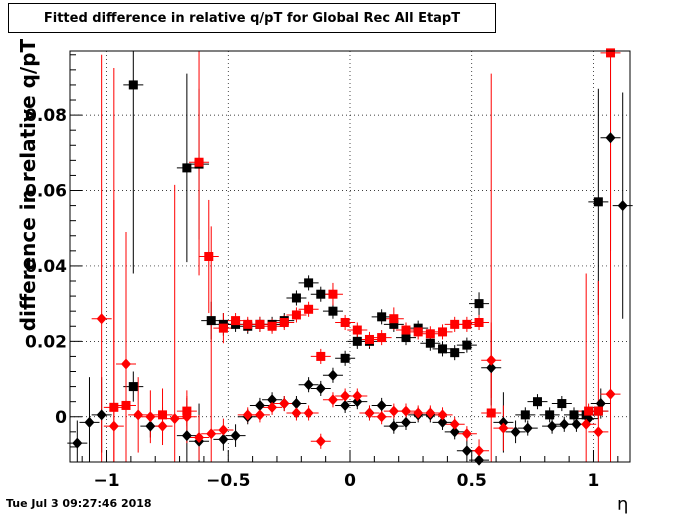 The height and width of the screenshot is (515, 700). Describe the element at coordinates (46, 342) in the screenshot. I see `y-tick-label: 0.02` at that location.